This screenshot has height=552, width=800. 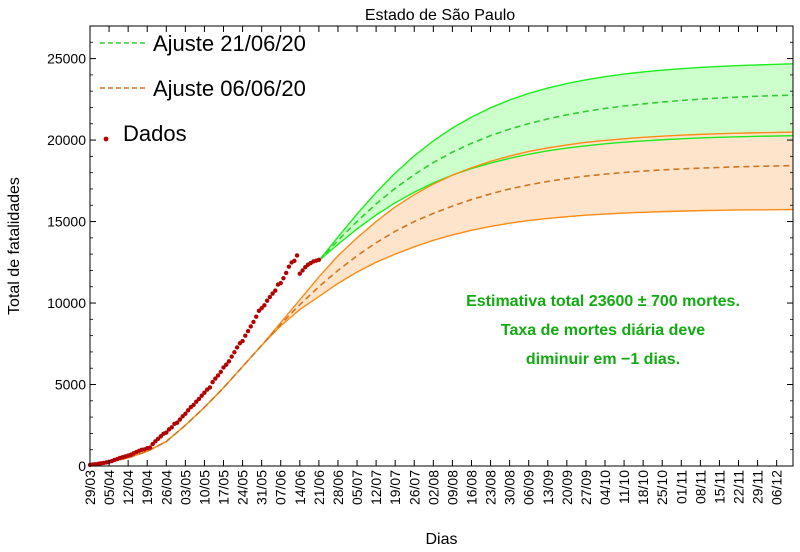 I want to click on x-tick-label: 07/06, so click(x=281, y=487).